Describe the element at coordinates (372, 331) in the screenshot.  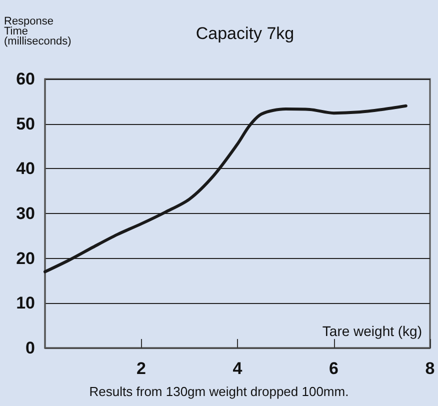
I see `x-axis-title: Tare weight (kg)` at that location.